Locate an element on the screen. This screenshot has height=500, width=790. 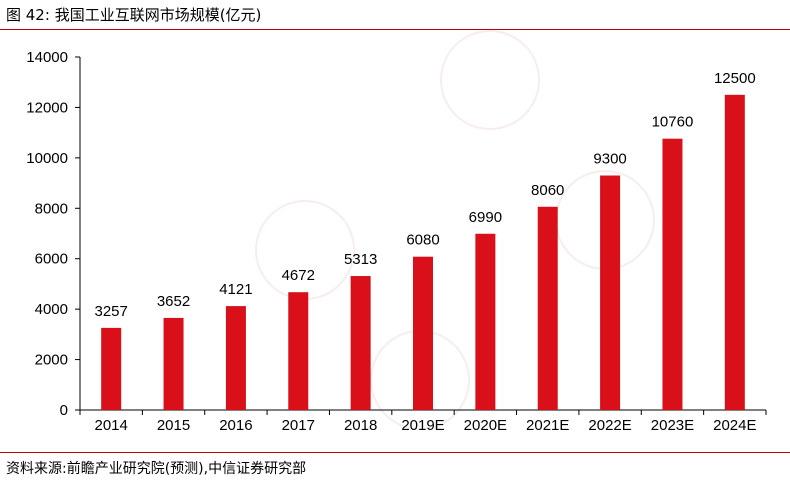
data-label: 8060 is located at coordinates (547, 190).